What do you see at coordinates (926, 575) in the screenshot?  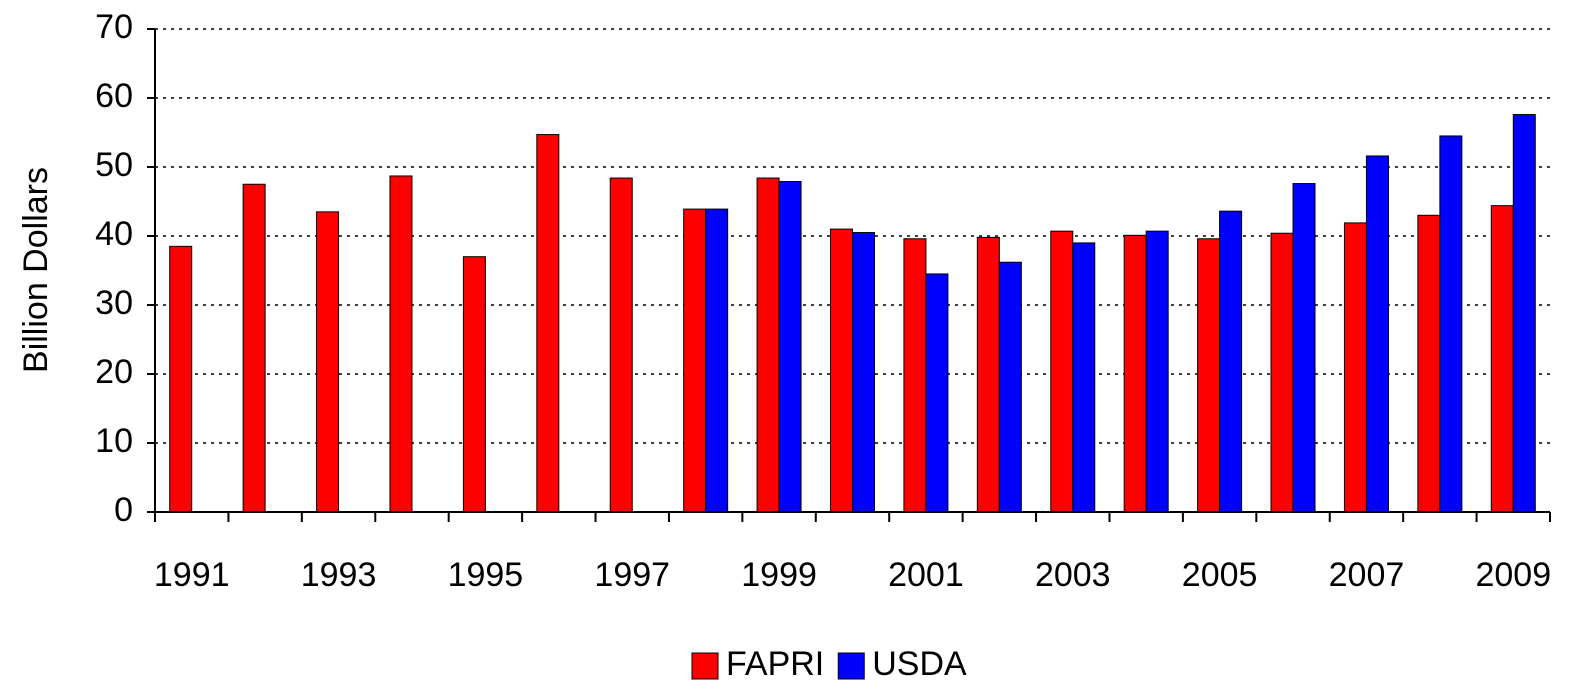 I see `x-tick-label: 2001` at bounding box center [926, 575].